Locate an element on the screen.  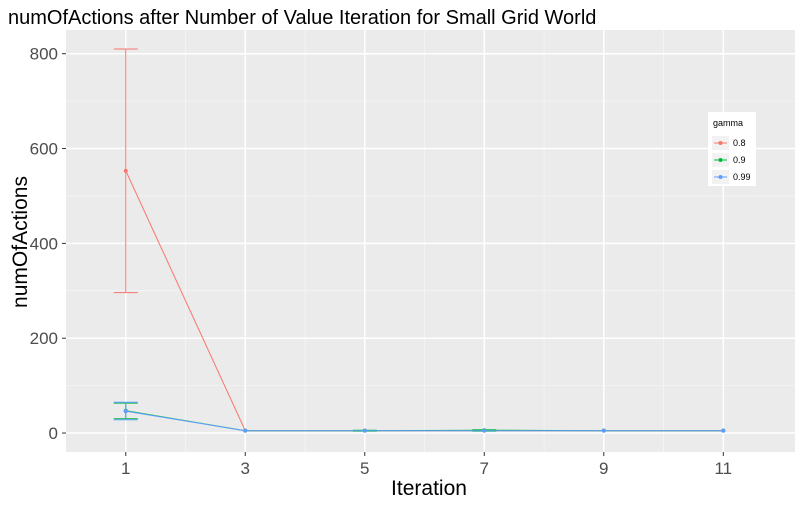
legend-item: 0.9 is located at coordinates (729, 160).